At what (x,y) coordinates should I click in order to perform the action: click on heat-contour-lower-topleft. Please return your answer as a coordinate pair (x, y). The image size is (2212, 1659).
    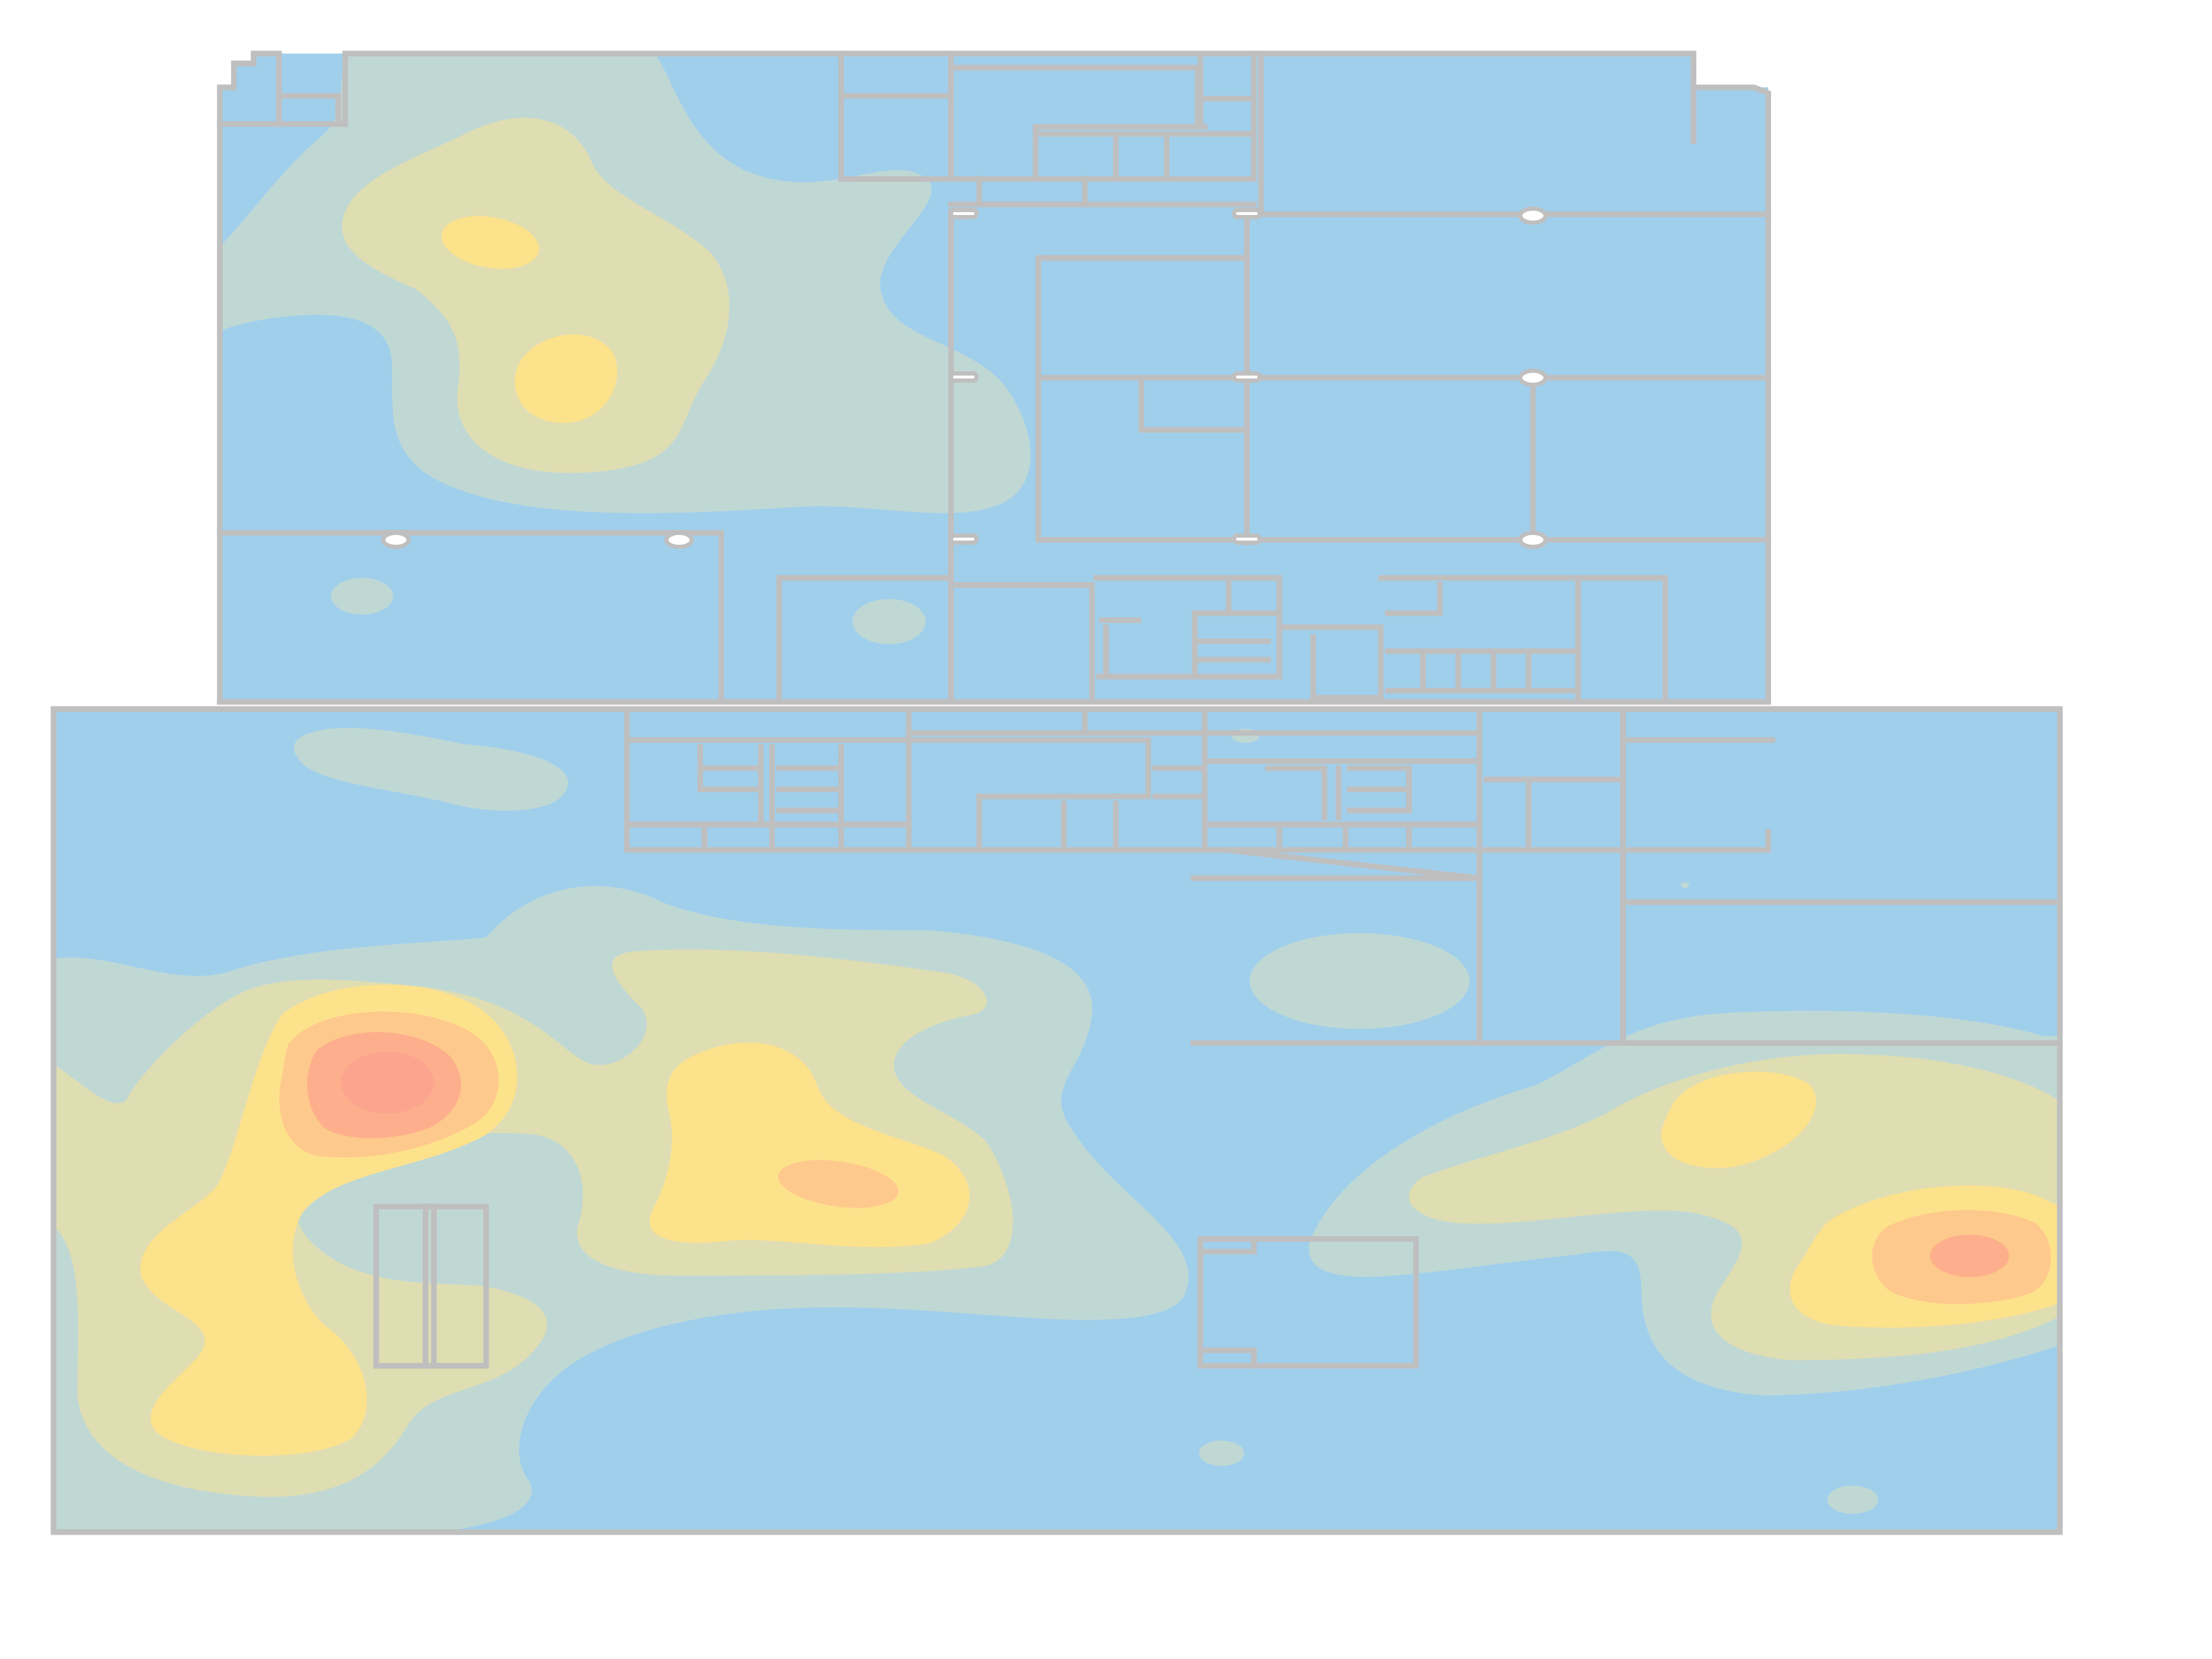
    Looking at the image, I should click on (431, 770).